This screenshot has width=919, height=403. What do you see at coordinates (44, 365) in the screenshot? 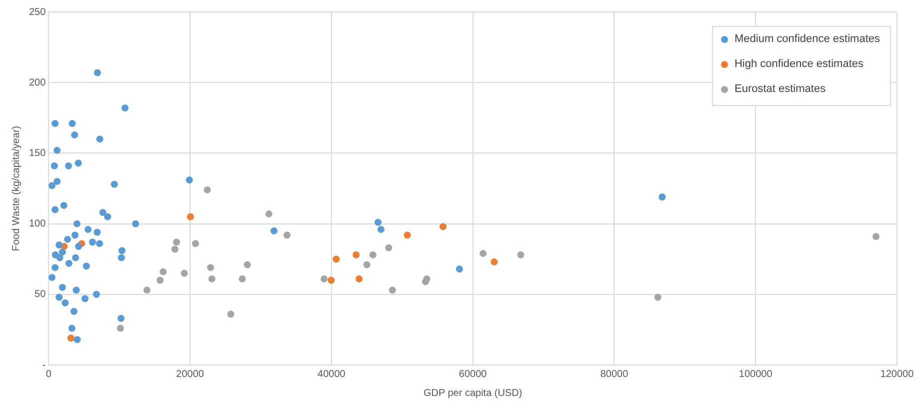
I see `y-tick-label: -` at bounding box center [44, 365].